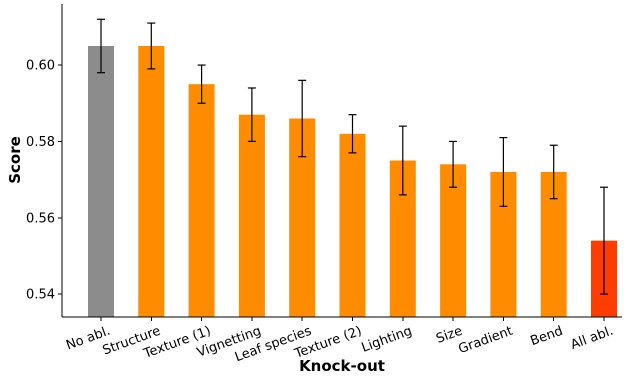  What do you see at coordinates (485, 340) in the screenshot?
I see `x-tick-label-8: Gradient` at bounding box center [485, 340].